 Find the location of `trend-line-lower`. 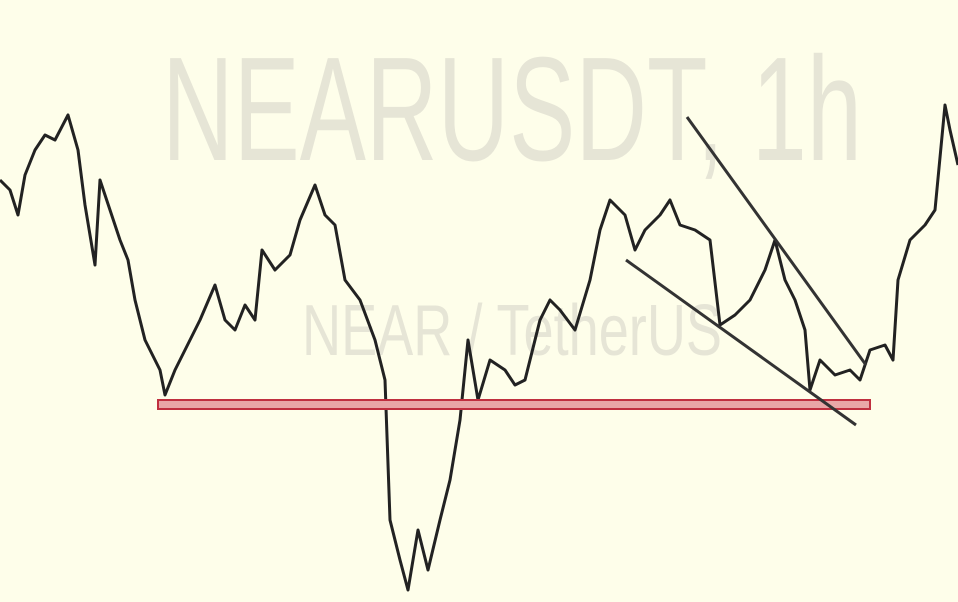

trend-line-lower is located at coordinates (741, 342).